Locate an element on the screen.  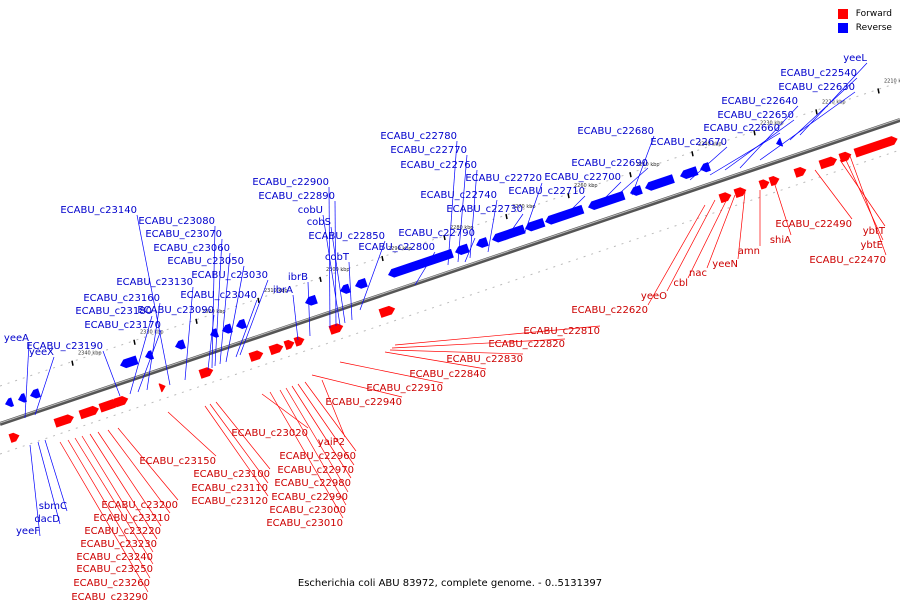
gene-label: ECABU_c23170 is located at coordinates (122, 325).